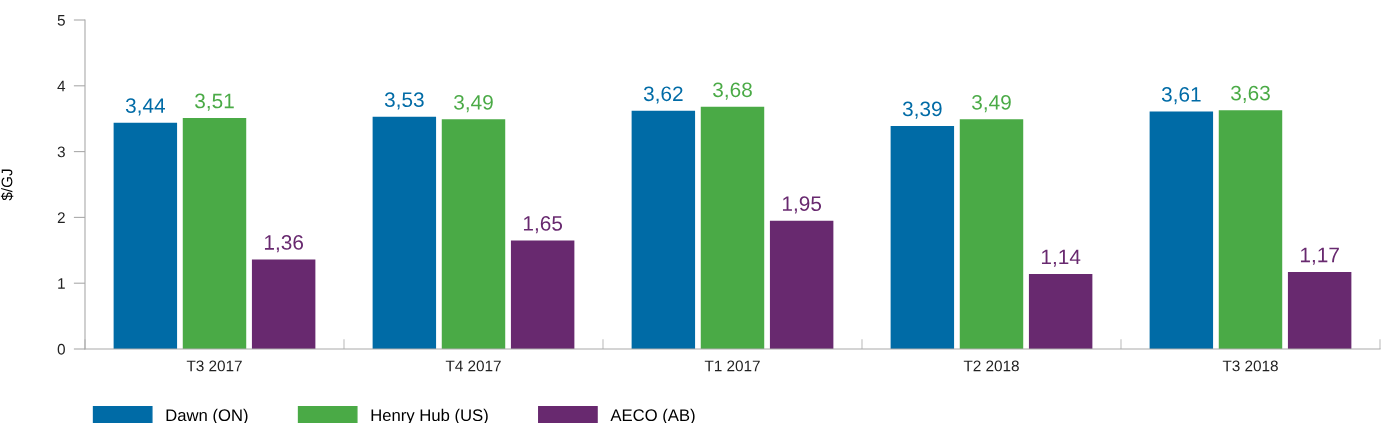  I want to click on data-label: 1,65, so click(543, 225).